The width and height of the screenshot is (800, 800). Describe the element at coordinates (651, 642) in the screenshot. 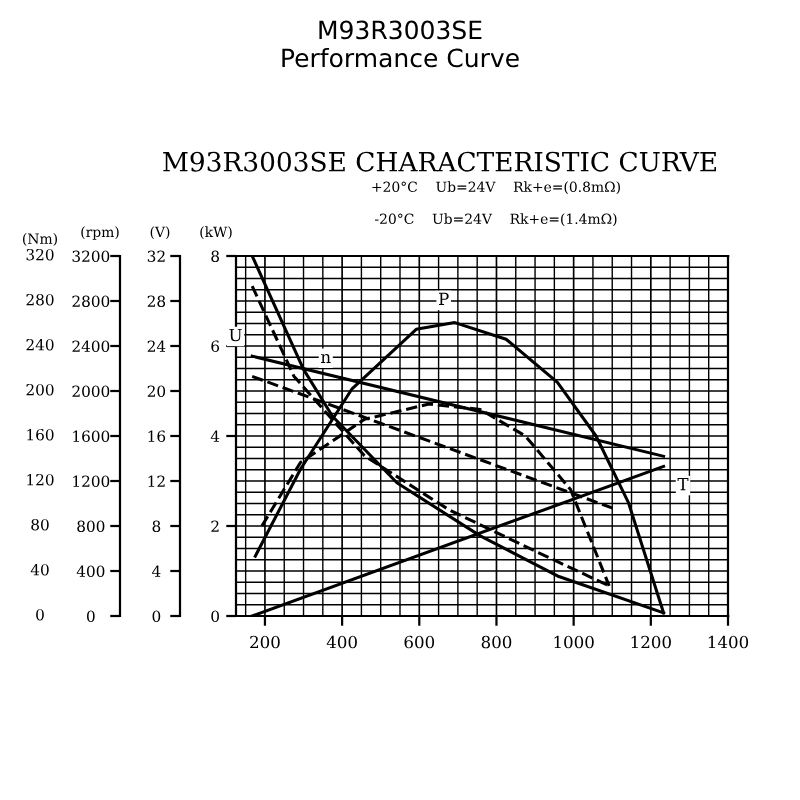

I see `x-tick-label: 1200` at that location.